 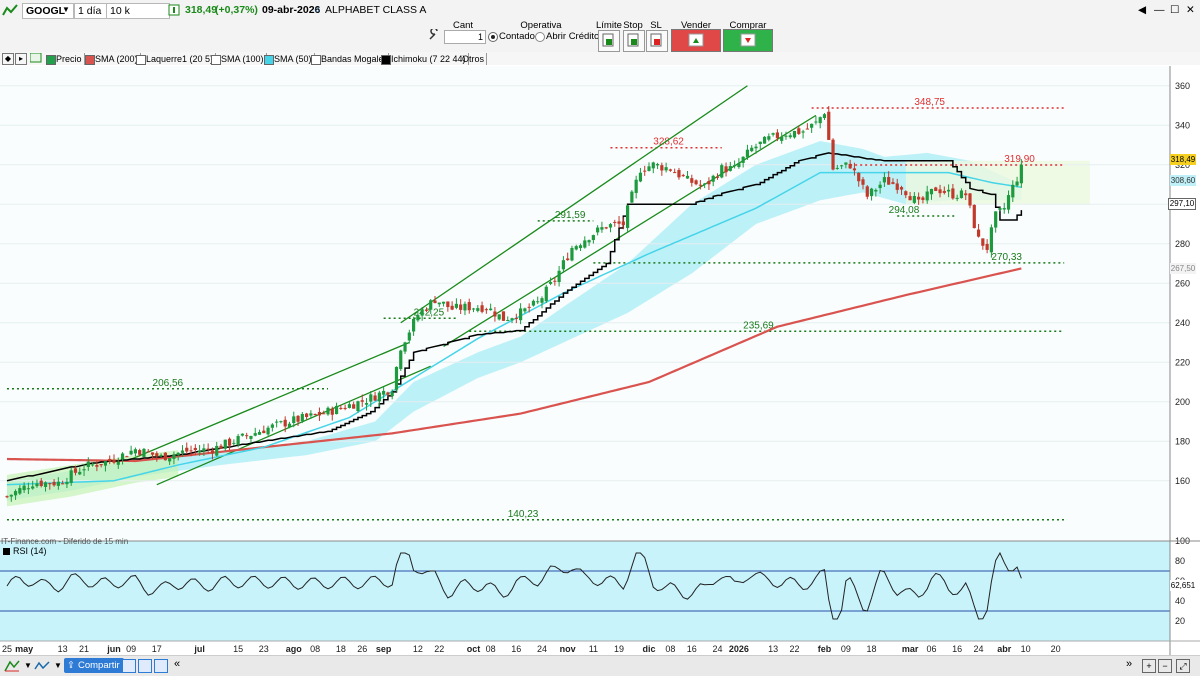 What do you see at coordinates (129, 666) in the screenshot?
I see `zoom-in-icon` at bounding box center [129, 666].